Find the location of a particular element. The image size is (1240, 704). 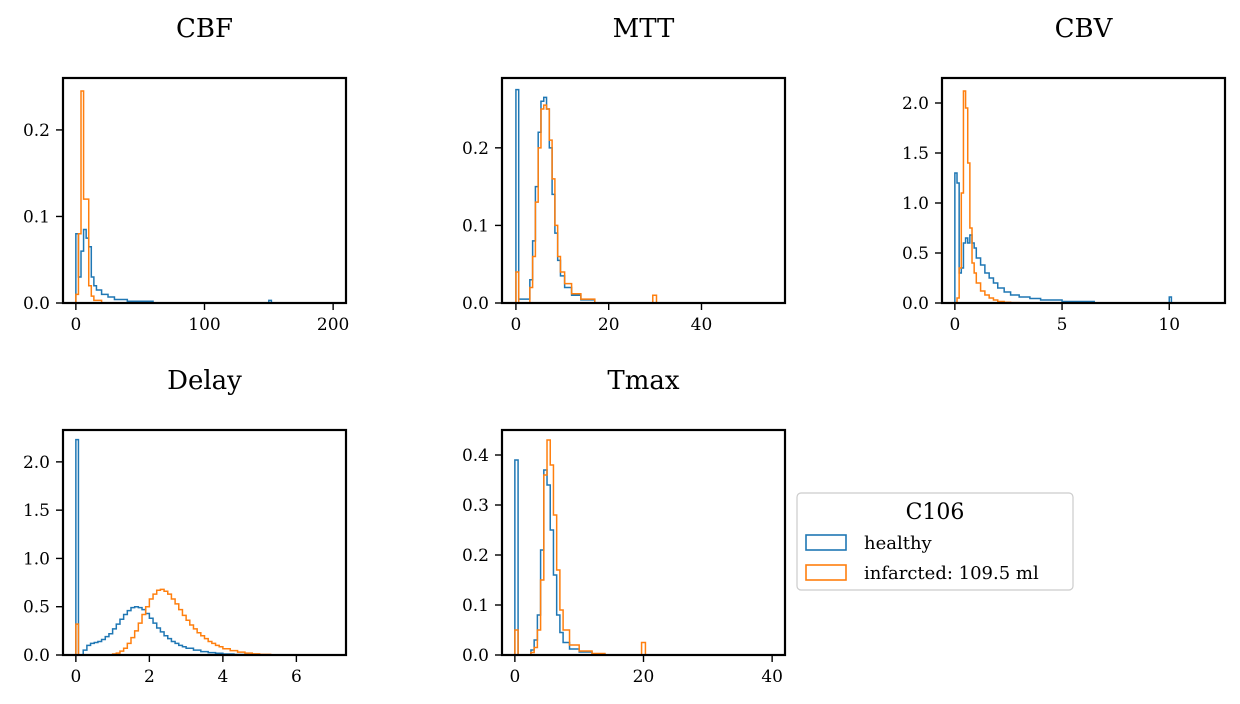

histogram-infarcted-tmax is located at coordinates (580, 547).